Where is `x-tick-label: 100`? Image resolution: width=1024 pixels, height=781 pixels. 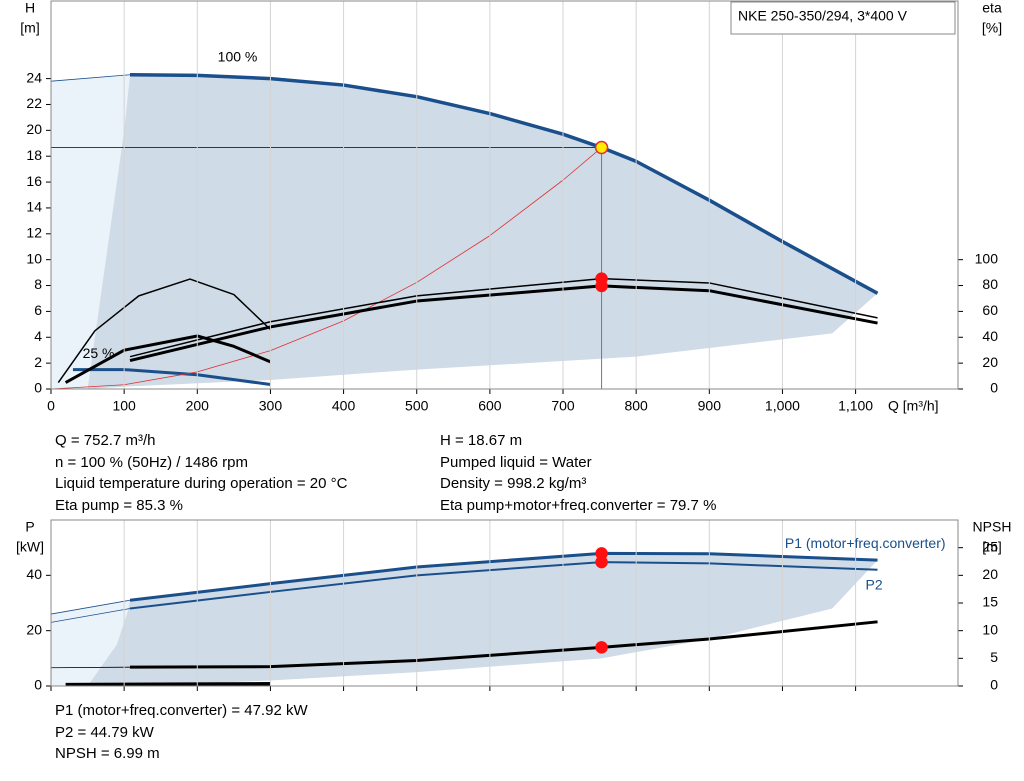 x-tick-label: 100 is located at coordinates (124, 406).